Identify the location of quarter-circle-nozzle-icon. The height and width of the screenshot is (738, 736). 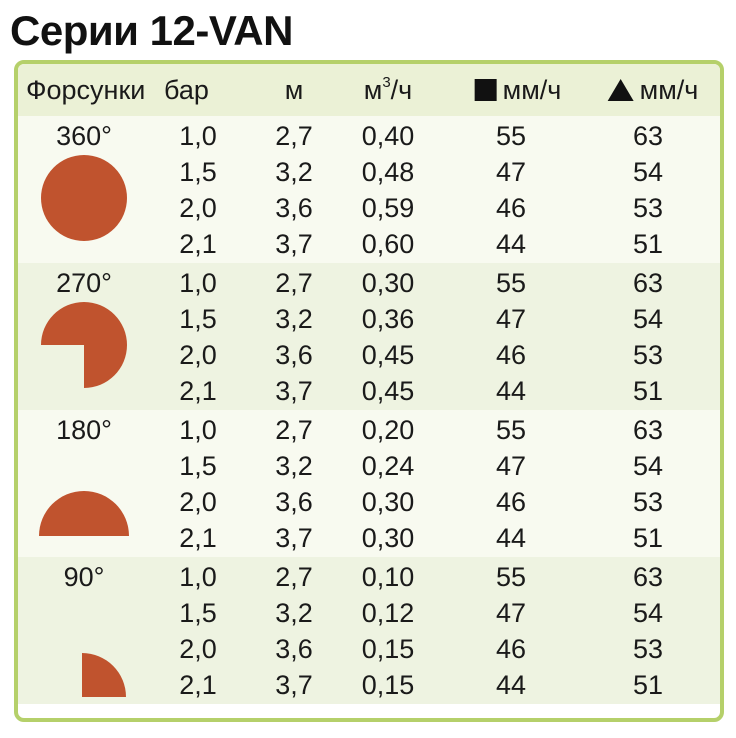
(104, 675).